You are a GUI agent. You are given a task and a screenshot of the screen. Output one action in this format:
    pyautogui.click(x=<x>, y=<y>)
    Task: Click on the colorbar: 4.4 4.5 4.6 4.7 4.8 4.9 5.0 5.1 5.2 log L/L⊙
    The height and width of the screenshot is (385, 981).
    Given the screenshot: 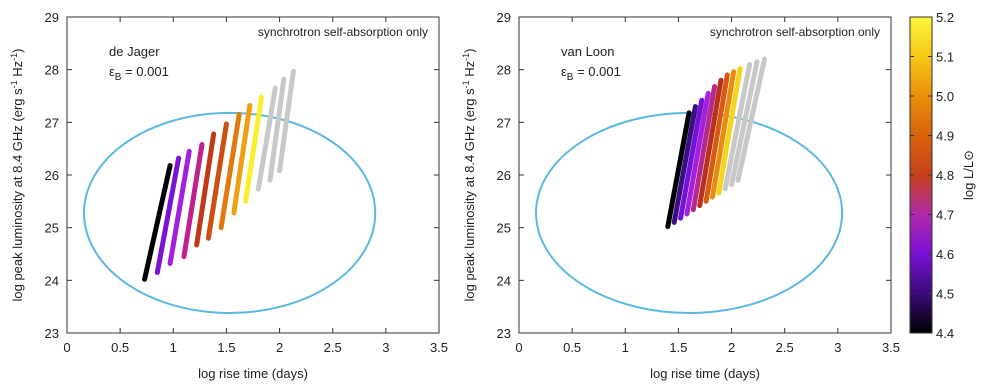 What is the action you would take?
    pyautogui.click(x=942, y=175)
    